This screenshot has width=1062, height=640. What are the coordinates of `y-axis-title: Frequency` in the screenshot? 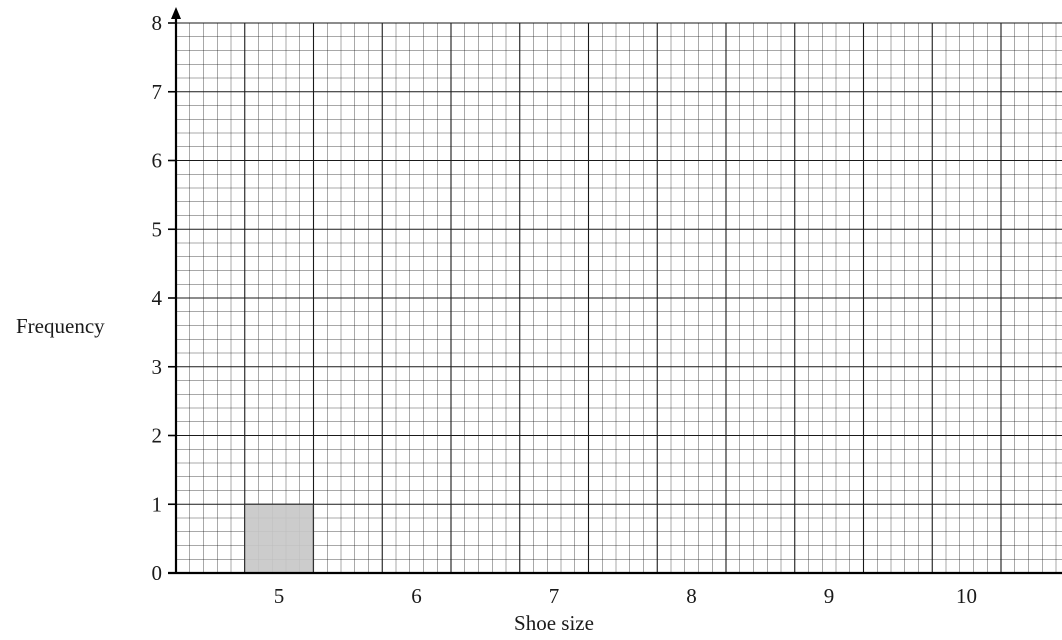 It's located at (60, 326).